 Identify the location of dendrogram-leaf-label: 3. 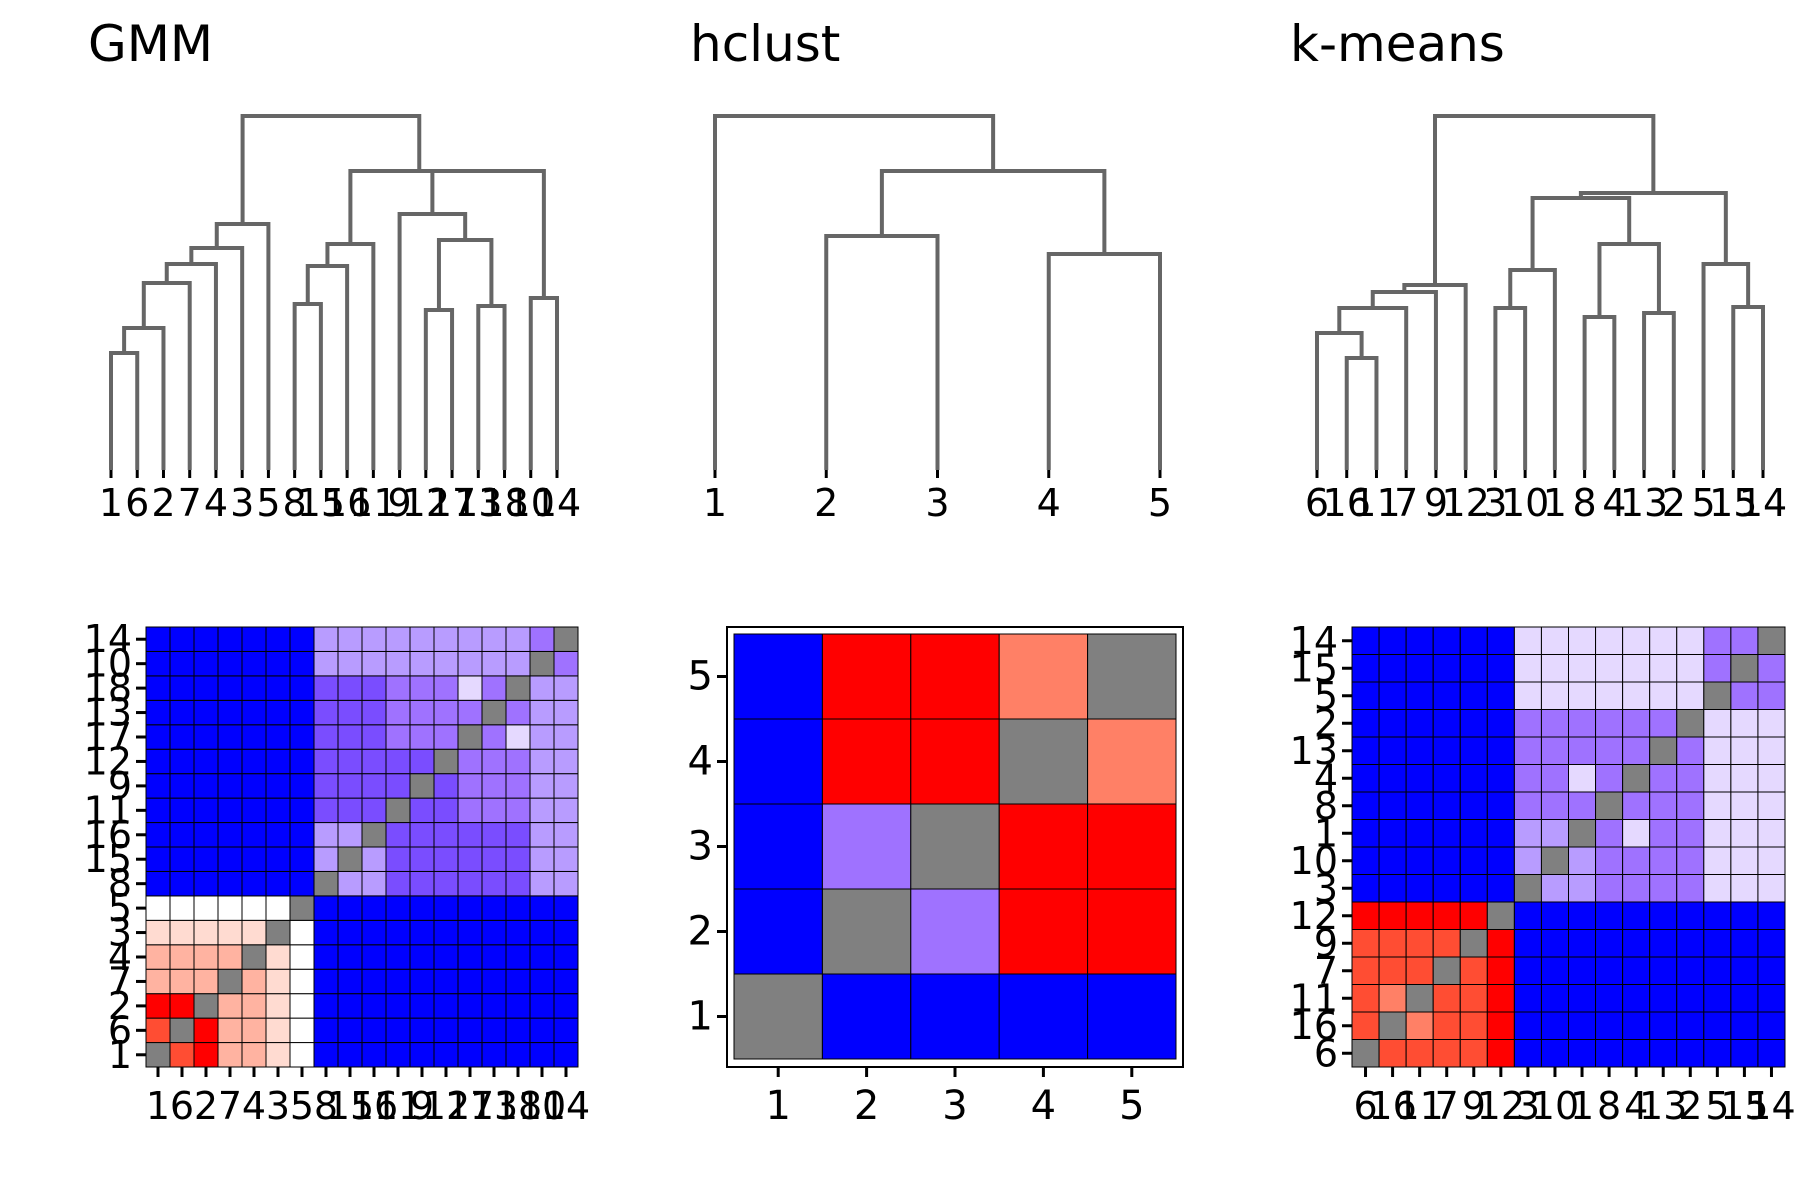
(1495, 503).